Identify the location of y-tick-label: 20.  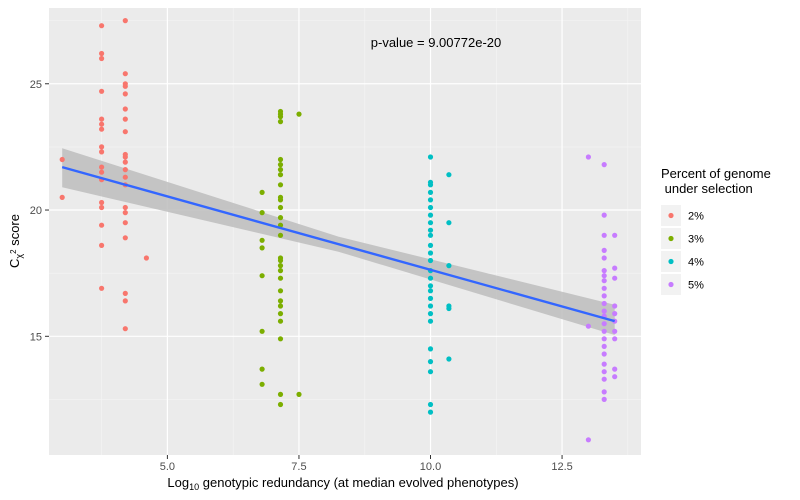
(36, 211).